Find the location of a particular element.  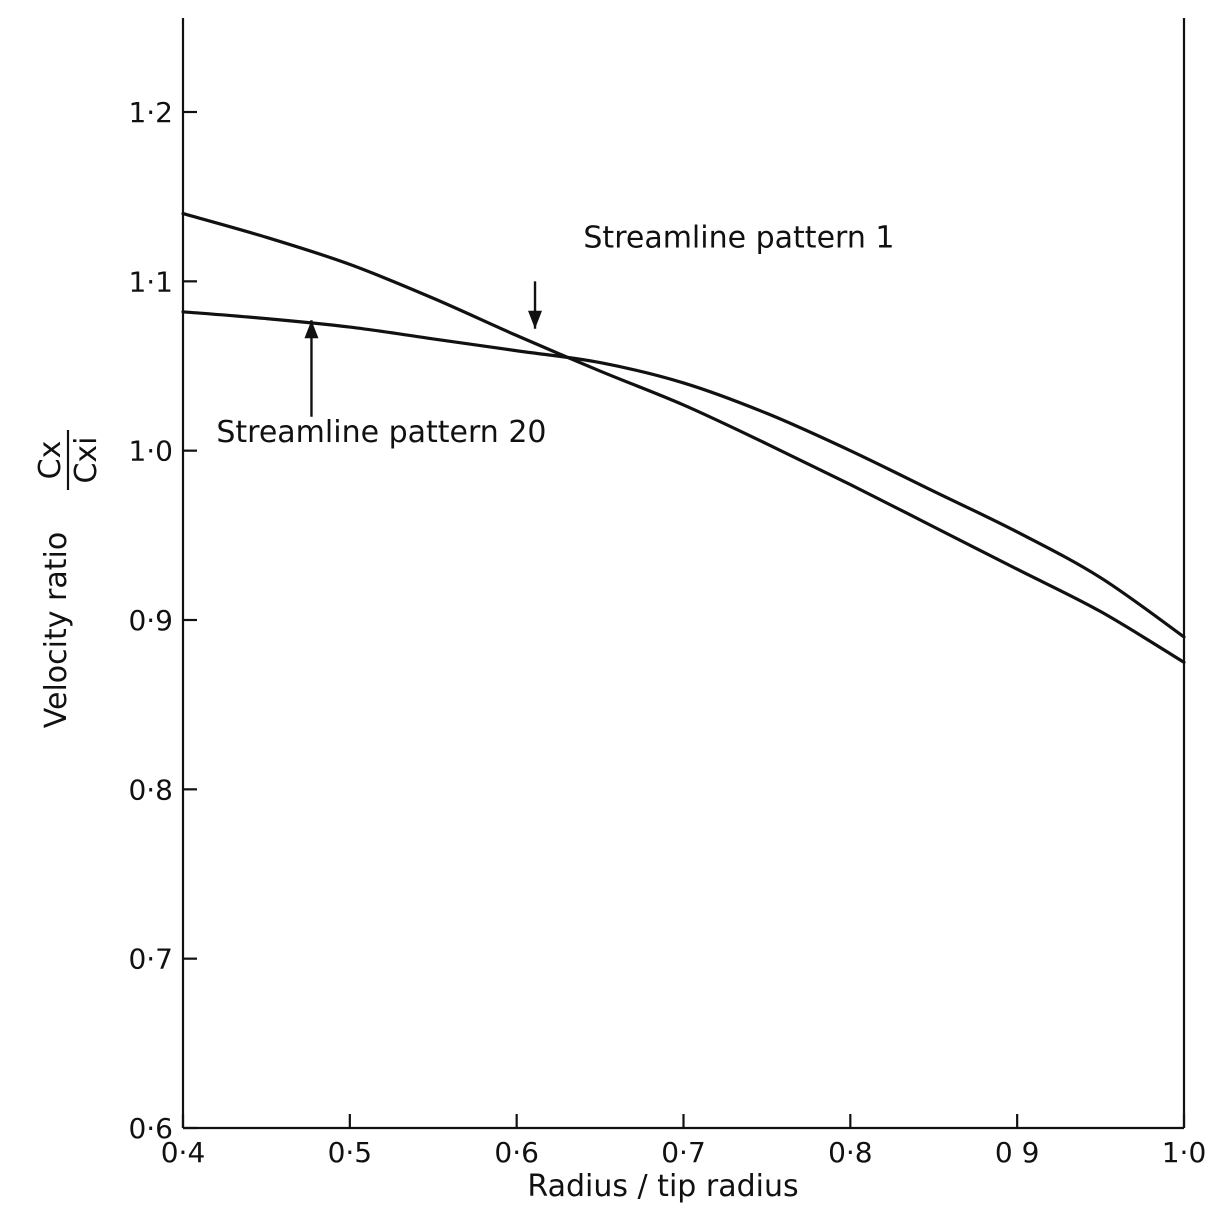

y-tick-label: 1·0 is located at coordinates (150, 451).